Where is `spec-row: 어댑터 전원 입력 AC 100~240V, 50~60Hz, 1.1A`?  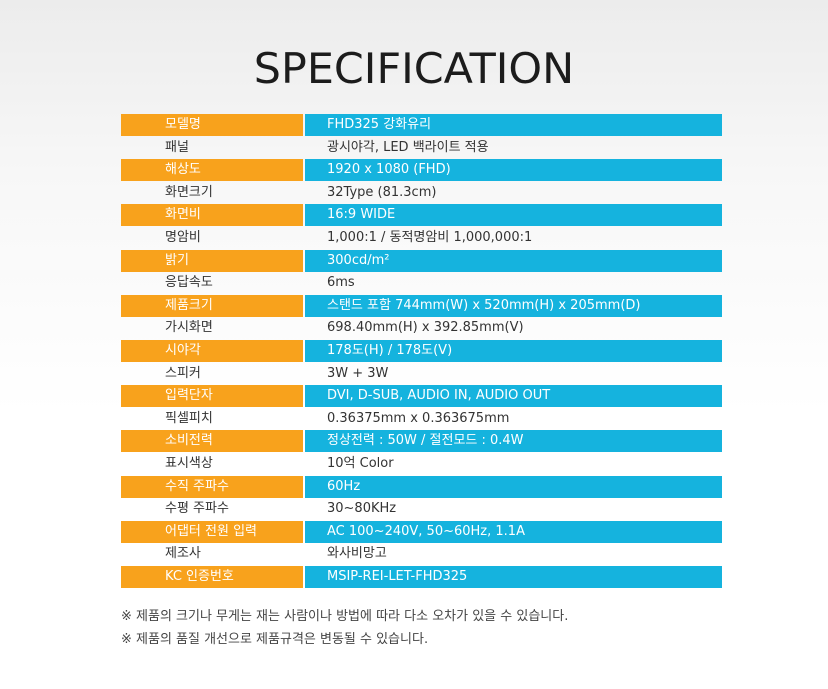
spec-row: 어댑터 전원 입력 AC 100~240V, 50~60Hz, 1.1A is located at coordinates (421, 531).